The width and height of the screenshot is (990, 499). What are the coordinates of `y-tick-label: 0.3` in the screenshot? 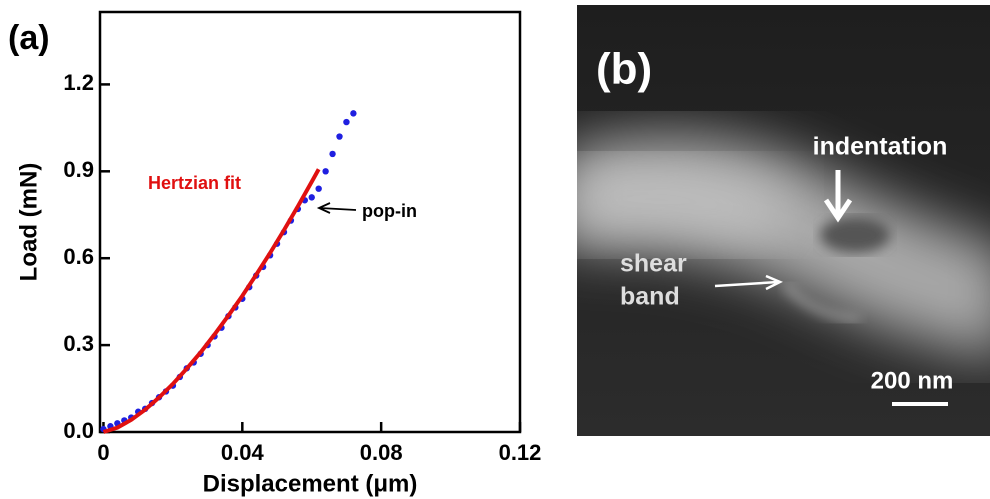 It's located at (78, 343).